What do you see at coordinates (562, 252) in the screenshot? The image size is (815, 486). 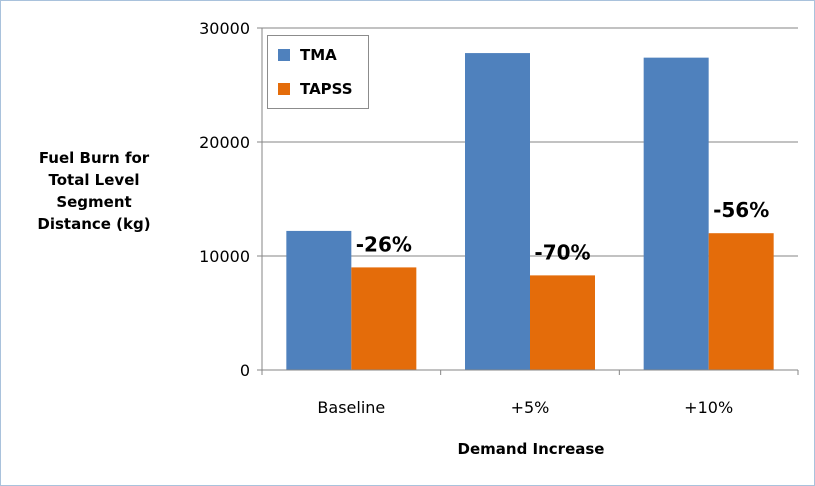 I see `data-label: -70%` at bounding box center [562, 252].